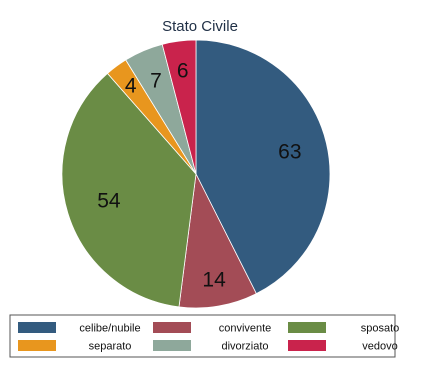  I want to click on value-label-separato: 4, so click(131, 86).